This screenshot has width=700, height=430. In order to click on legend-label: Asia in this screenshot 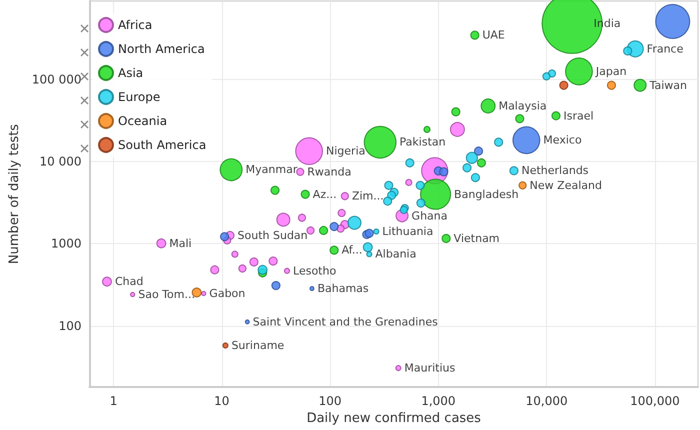, I will do `click(131, 73)`.